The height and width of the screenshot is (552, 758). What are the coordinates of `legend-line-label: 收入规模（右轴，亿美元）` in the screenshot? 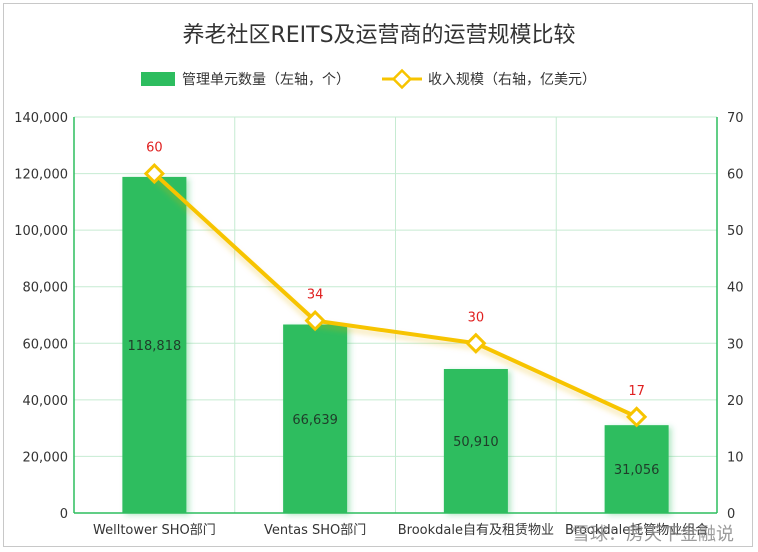 It's located at (512, 80).